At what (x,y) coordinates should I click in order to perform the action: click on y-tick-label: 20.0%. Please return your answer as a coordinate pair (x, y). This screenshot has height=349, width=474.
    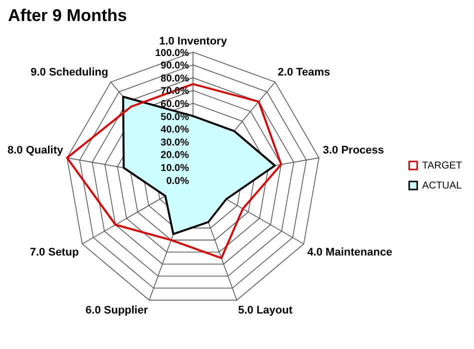
    Looking at the image, I should click on (175, 156).